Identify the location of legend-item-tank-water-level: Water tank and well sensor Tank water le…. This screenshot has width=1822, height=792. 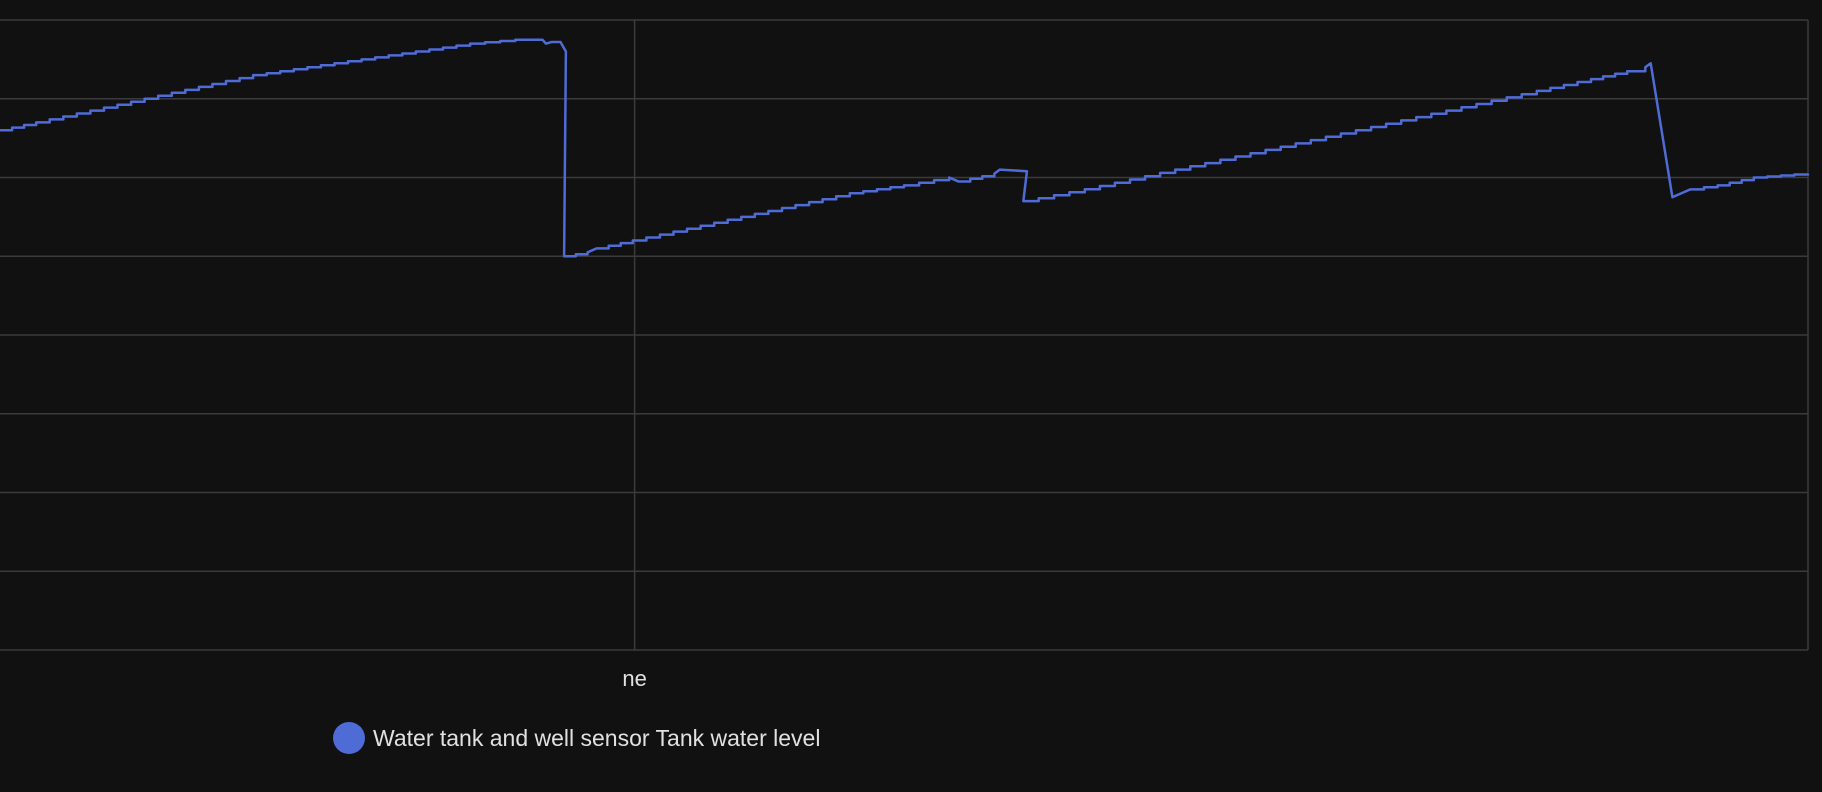
(576, 738).